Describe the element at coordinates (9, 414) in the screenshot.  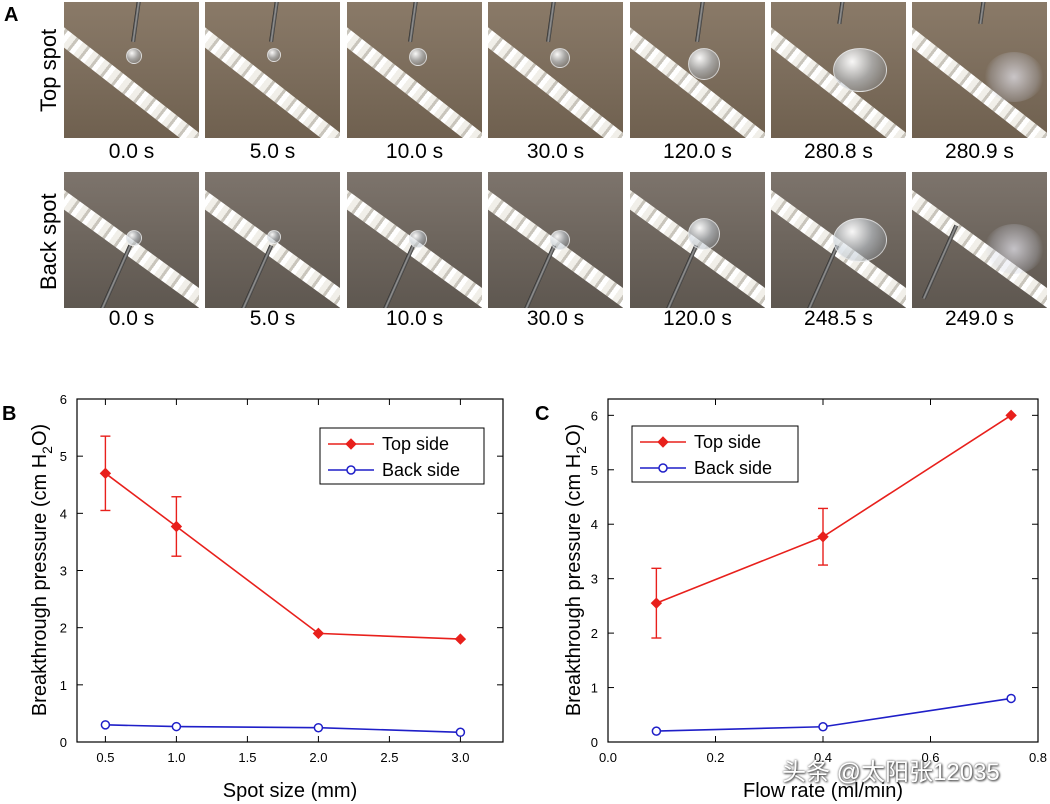
I see `panel-b-letter: B` at that location.